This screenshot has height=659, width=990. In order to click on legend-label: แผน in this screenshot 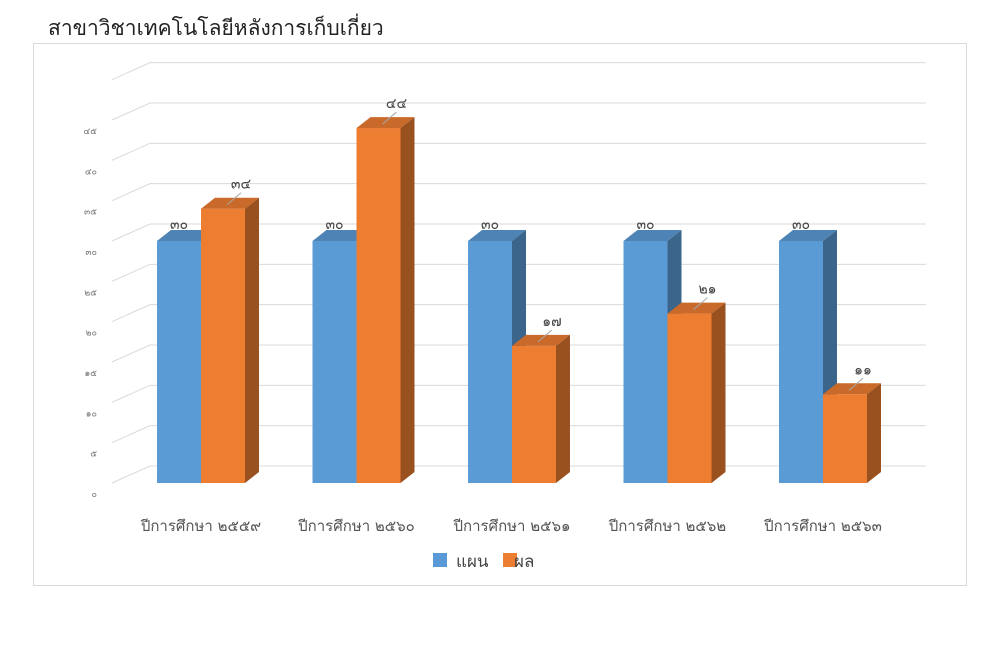, I will do `click(472, 562)`.